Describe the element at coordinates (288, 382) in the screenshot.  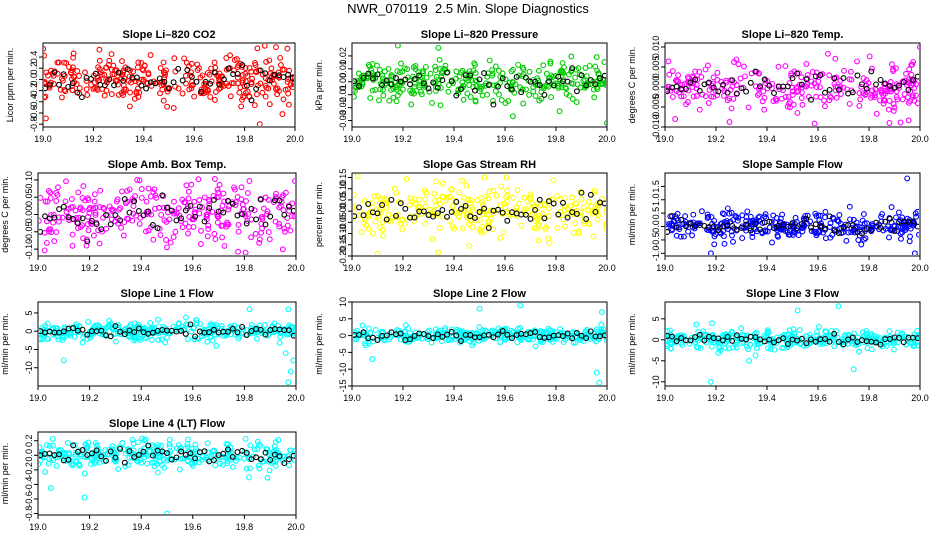
I see `plot-7-outlier-point` at that location.